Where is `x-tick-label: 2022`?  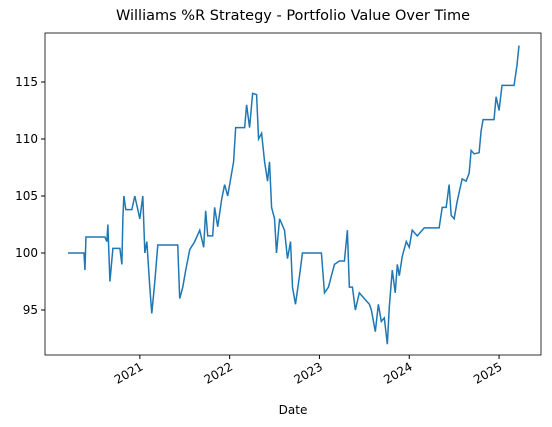
x-tick-label: 2022 is located at coordinates (218, 372).